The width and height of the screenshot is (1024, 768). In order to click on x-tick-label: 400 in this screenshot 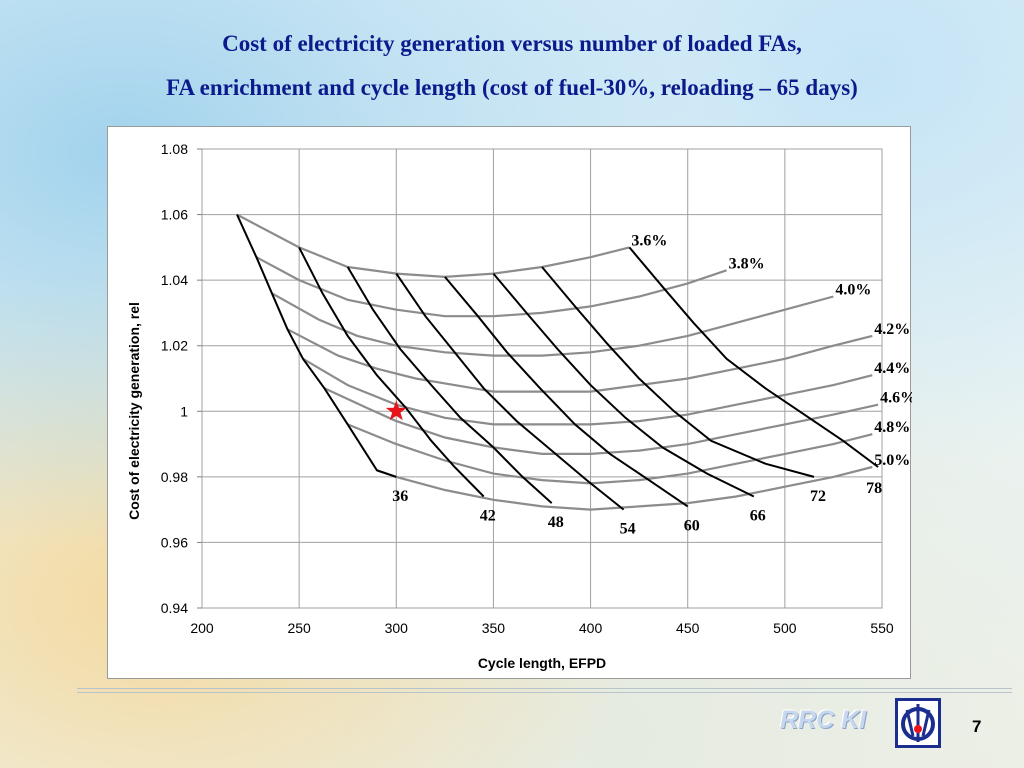, I will do `click(591, 628)`.